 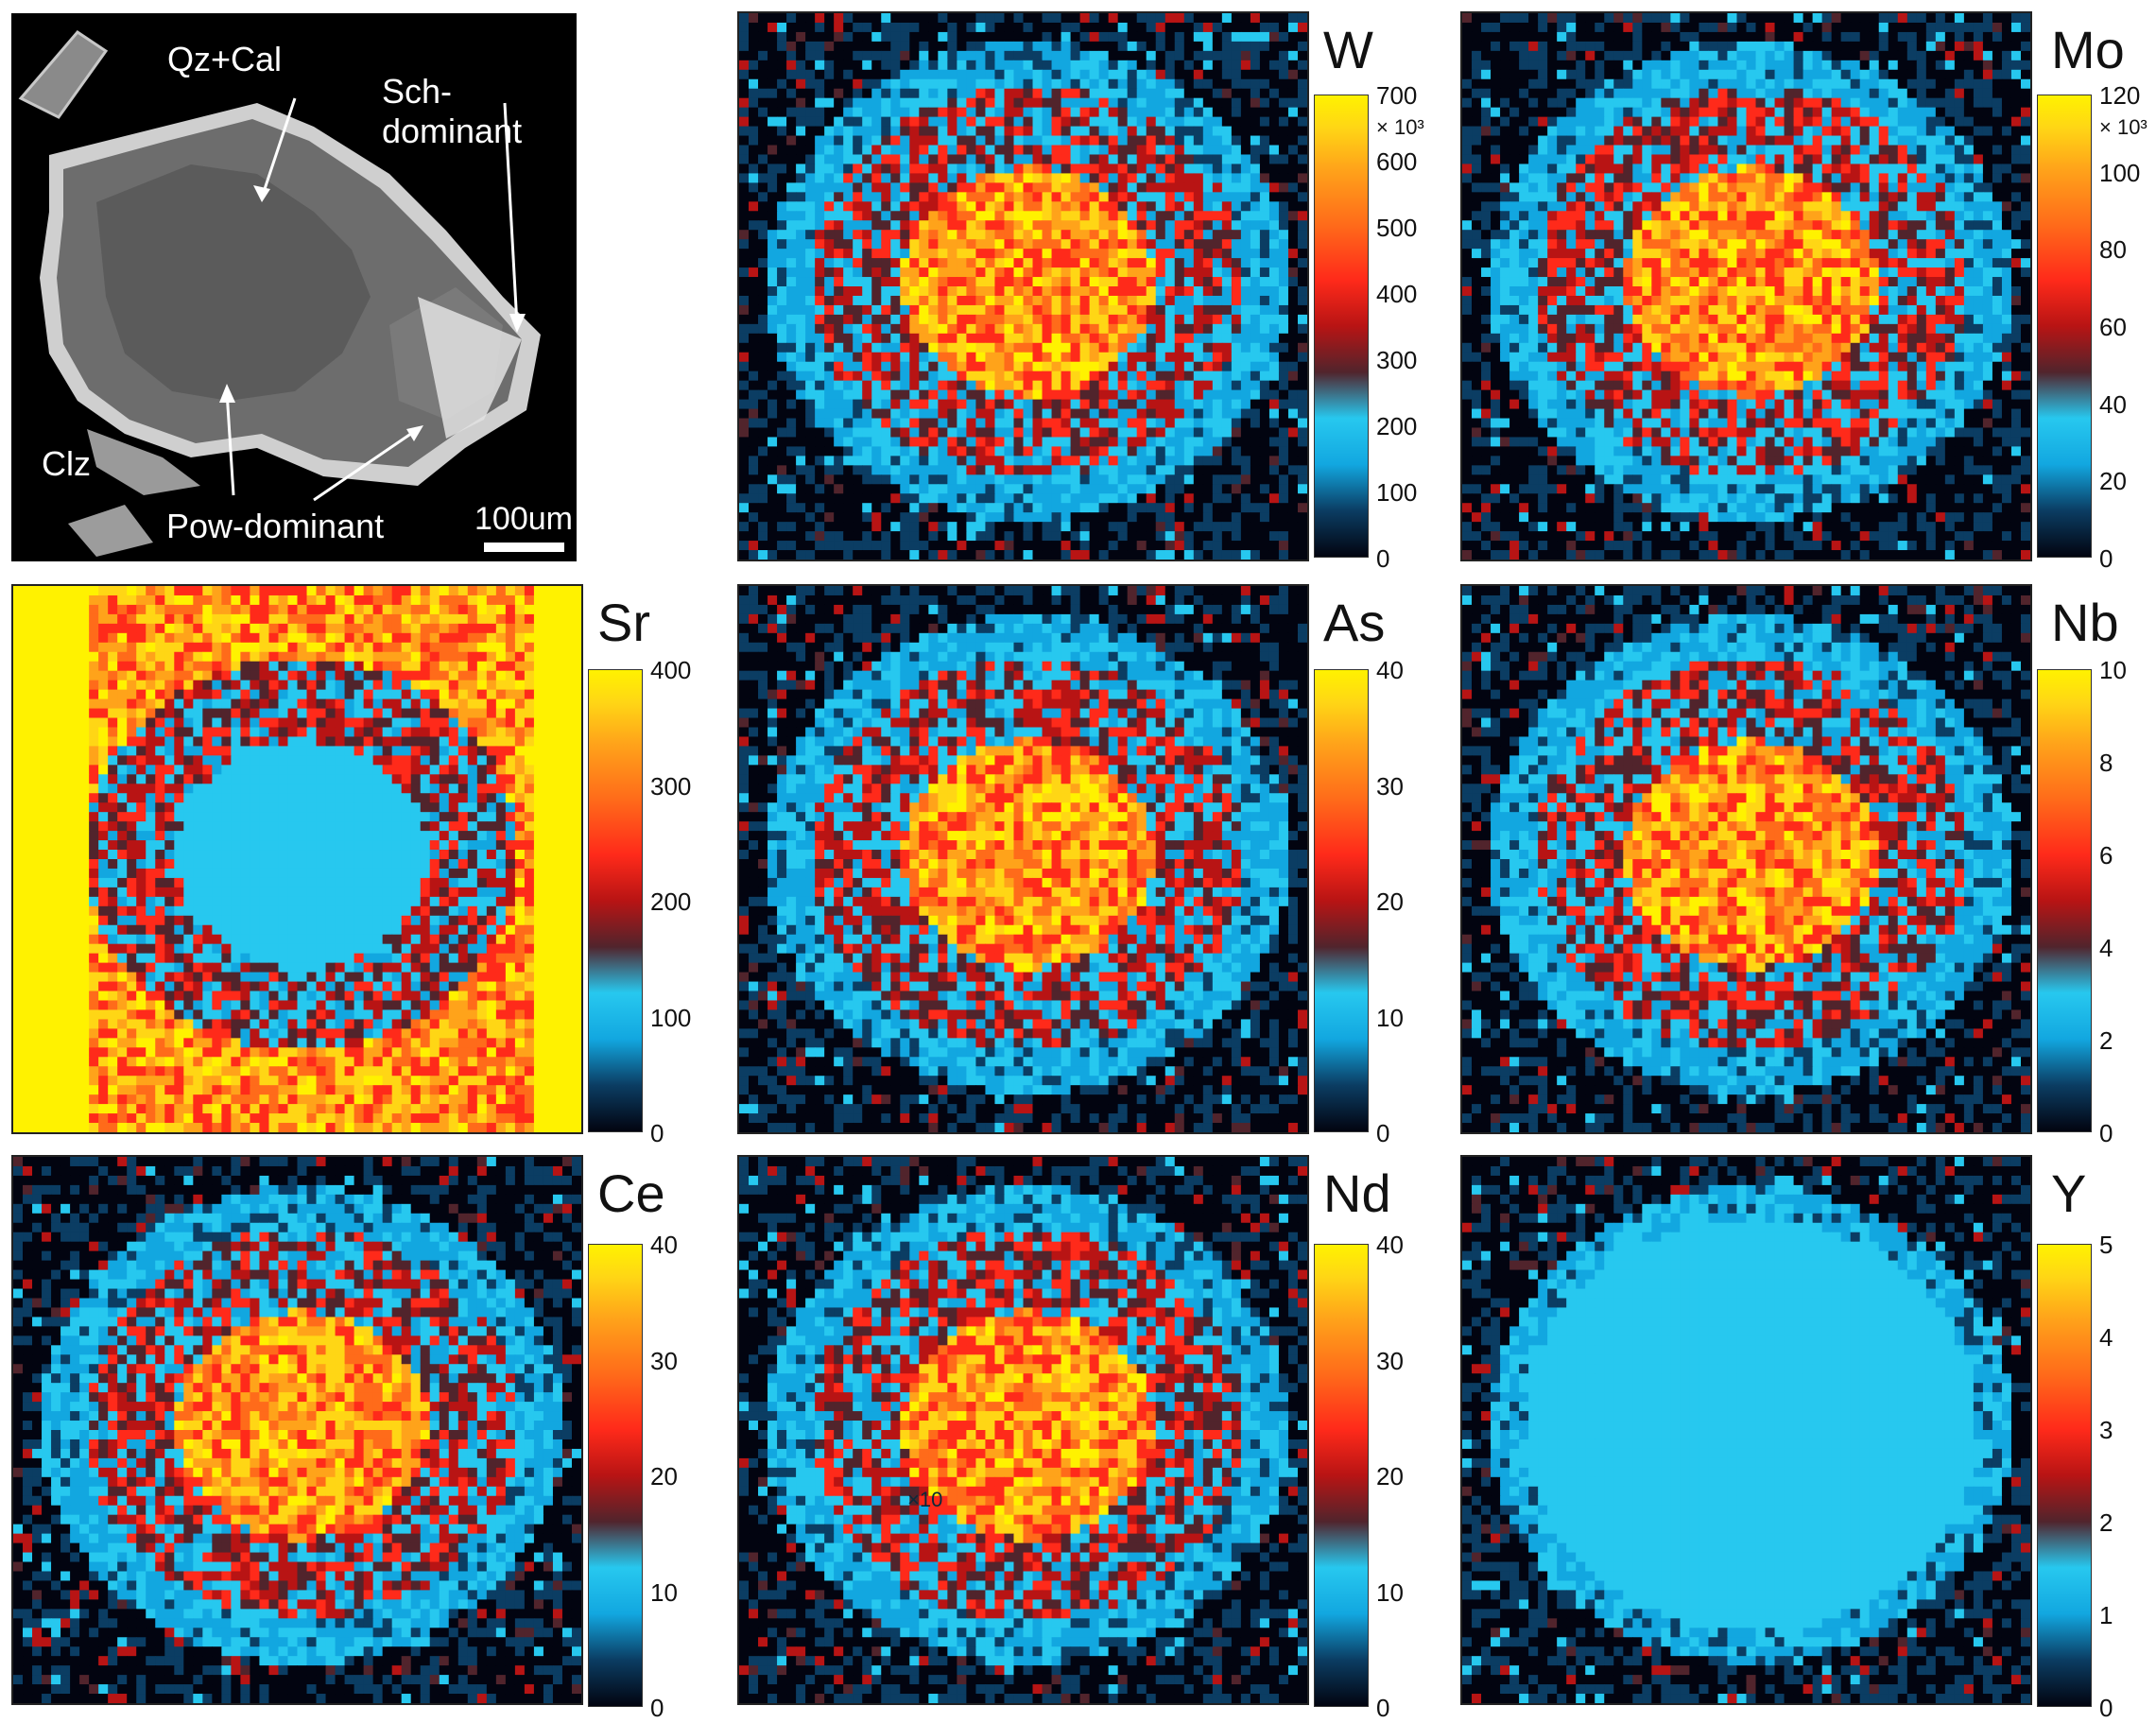 What do you see at coordinates (2123, 127) in the screenshot?
I see `colorbar-multiplier-mo: × 10³` at bounding box center [2123, 127].